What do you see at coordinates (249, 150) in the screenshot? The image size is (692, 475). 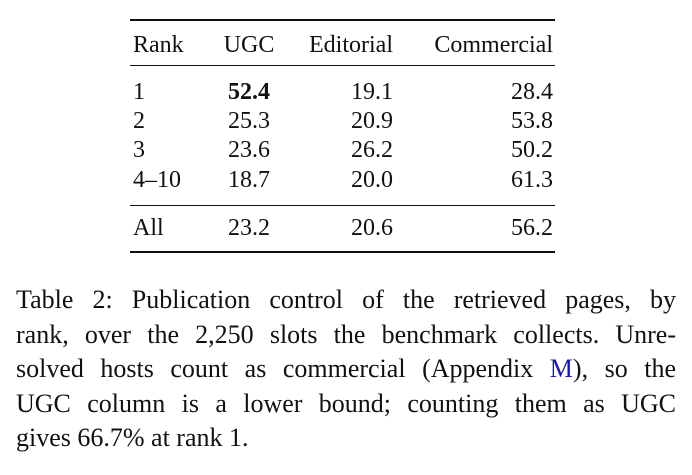 I see `table-cell: 23.6` at bounding box center [249, 150].